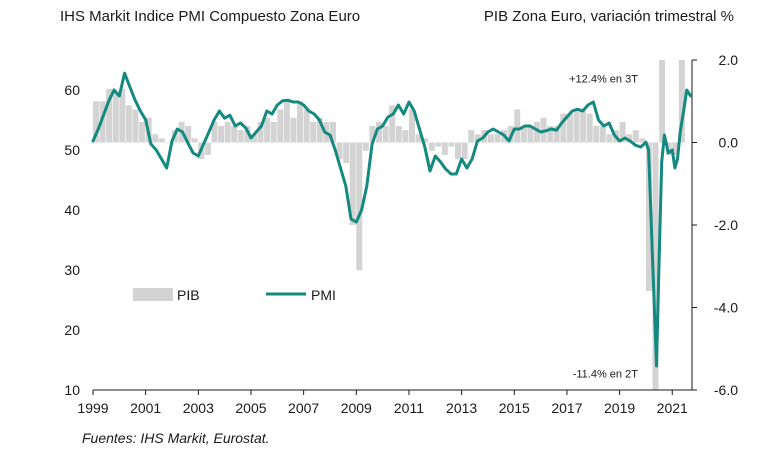 This screenshot has width=770, height=467. Describe the element at coordinates (619, 408) in the screenshot. I see `x-tick-label: 2019` at that location.